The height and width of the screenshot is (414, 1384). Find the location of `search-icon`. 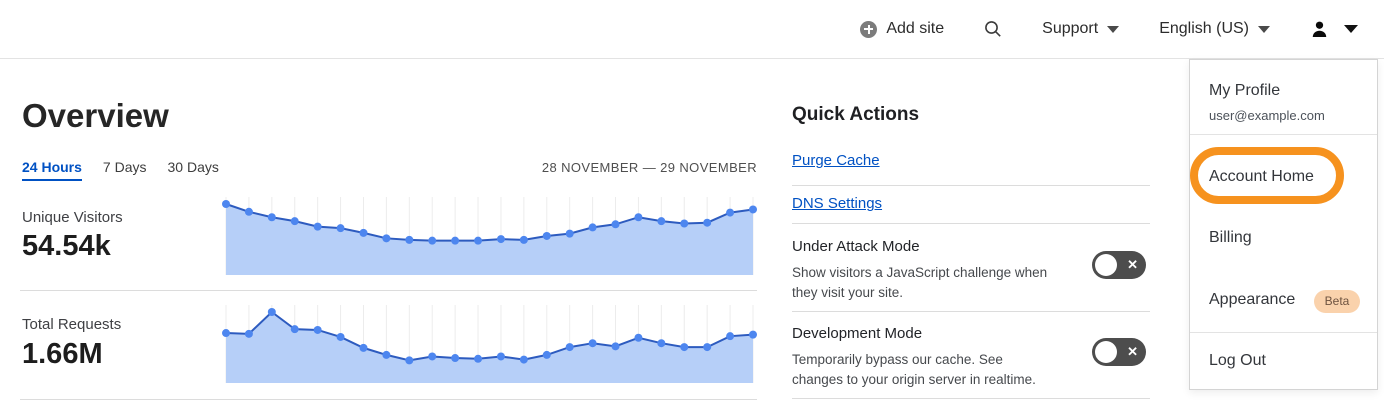

search-icon is located at coordinates (993, 29).